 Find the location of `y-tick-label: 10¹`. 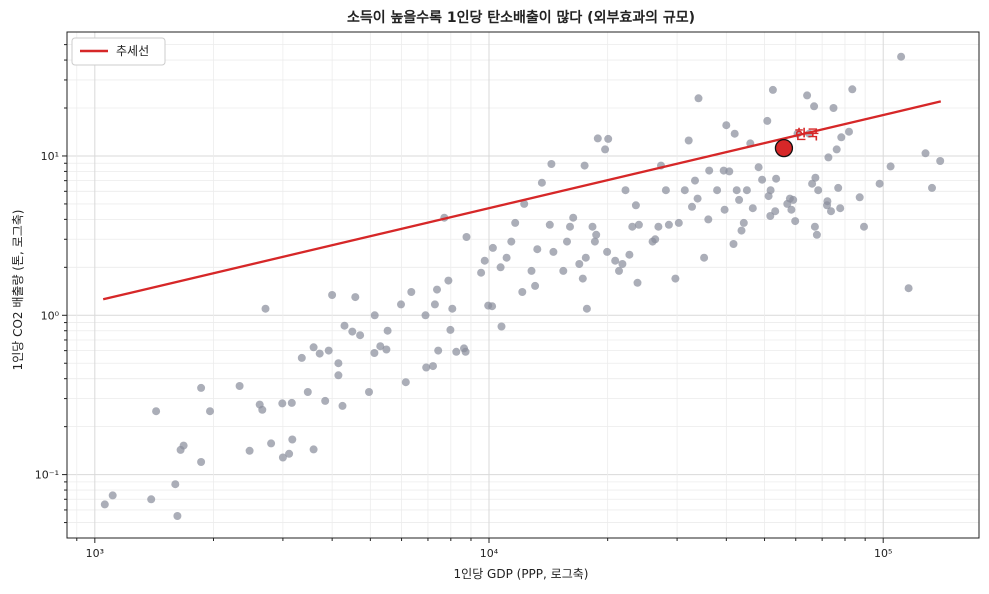

y-tick-label: 10¹ is located at coordinates (50, 156).